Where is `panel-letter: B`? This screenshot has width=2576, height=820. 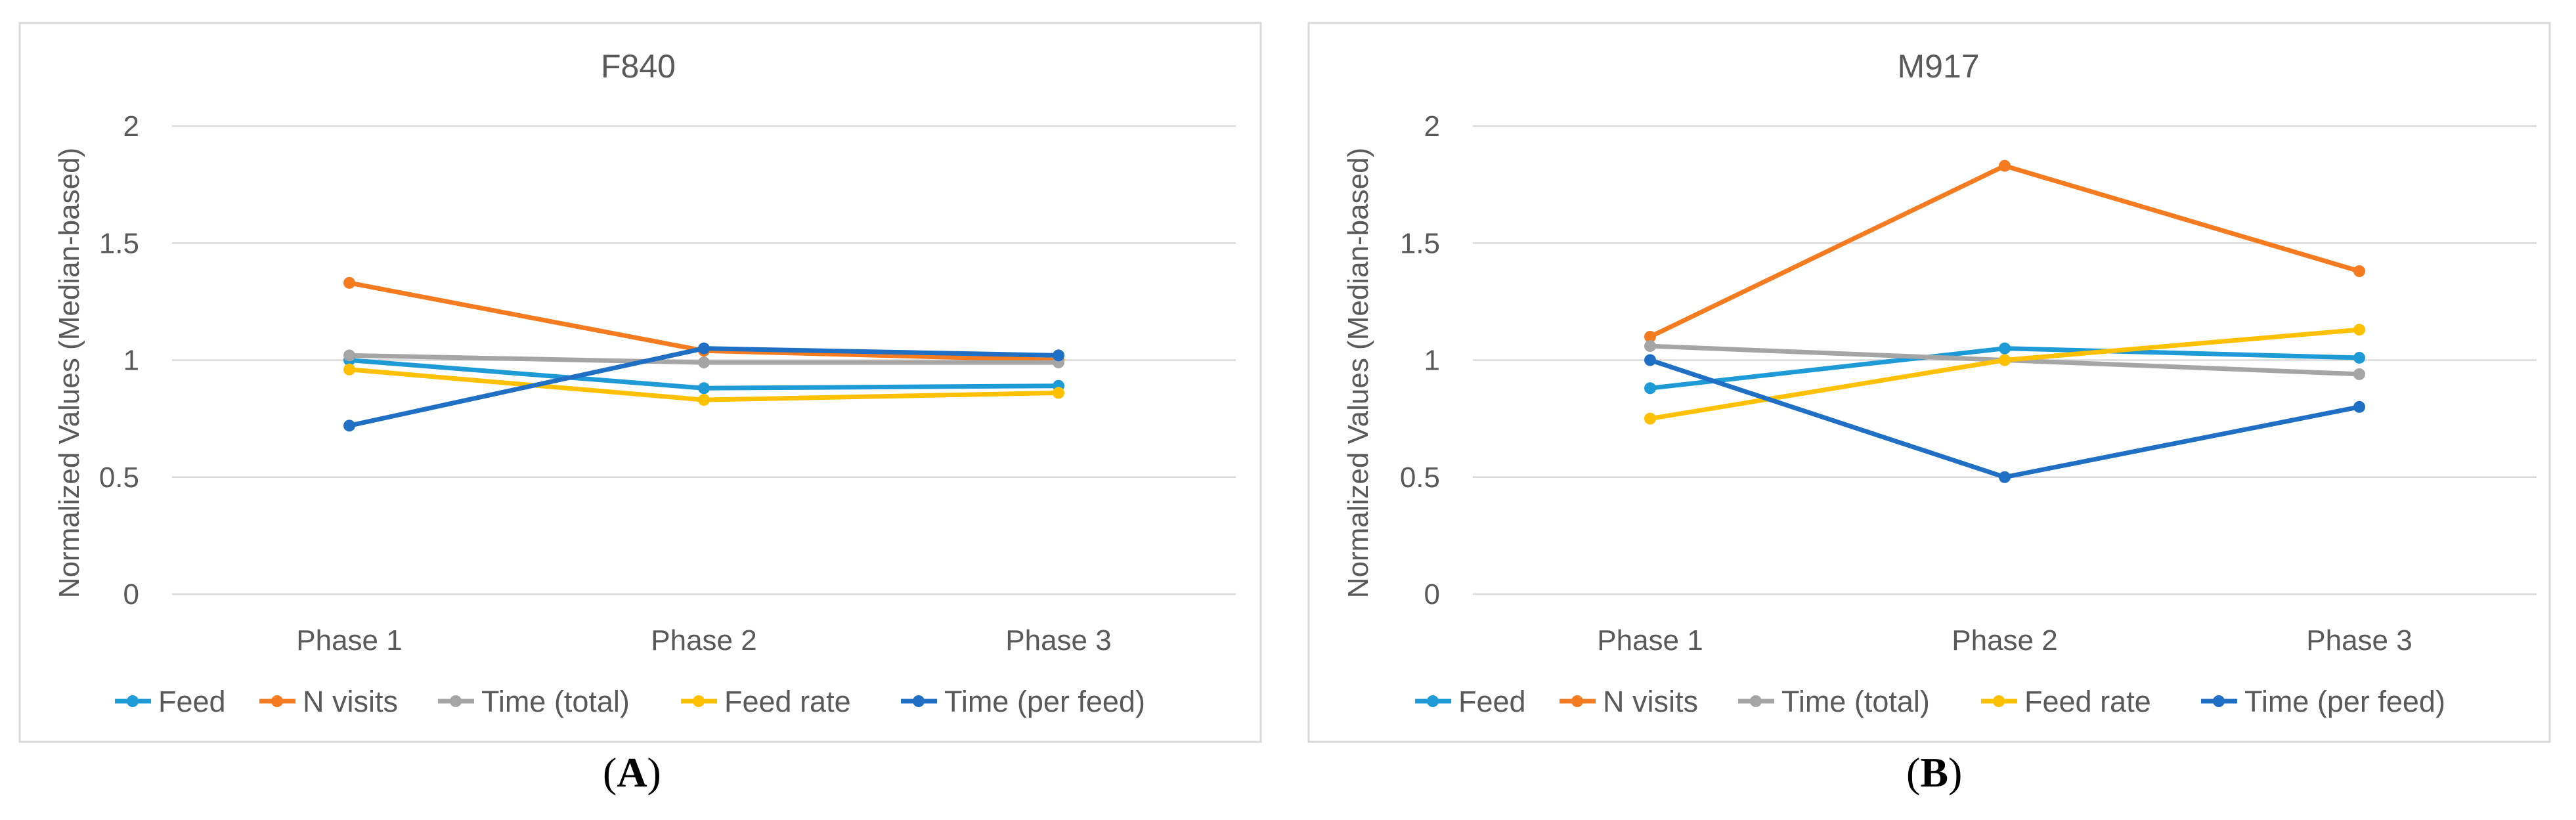 panel-letter: B is located at coordinates (1934, 772).